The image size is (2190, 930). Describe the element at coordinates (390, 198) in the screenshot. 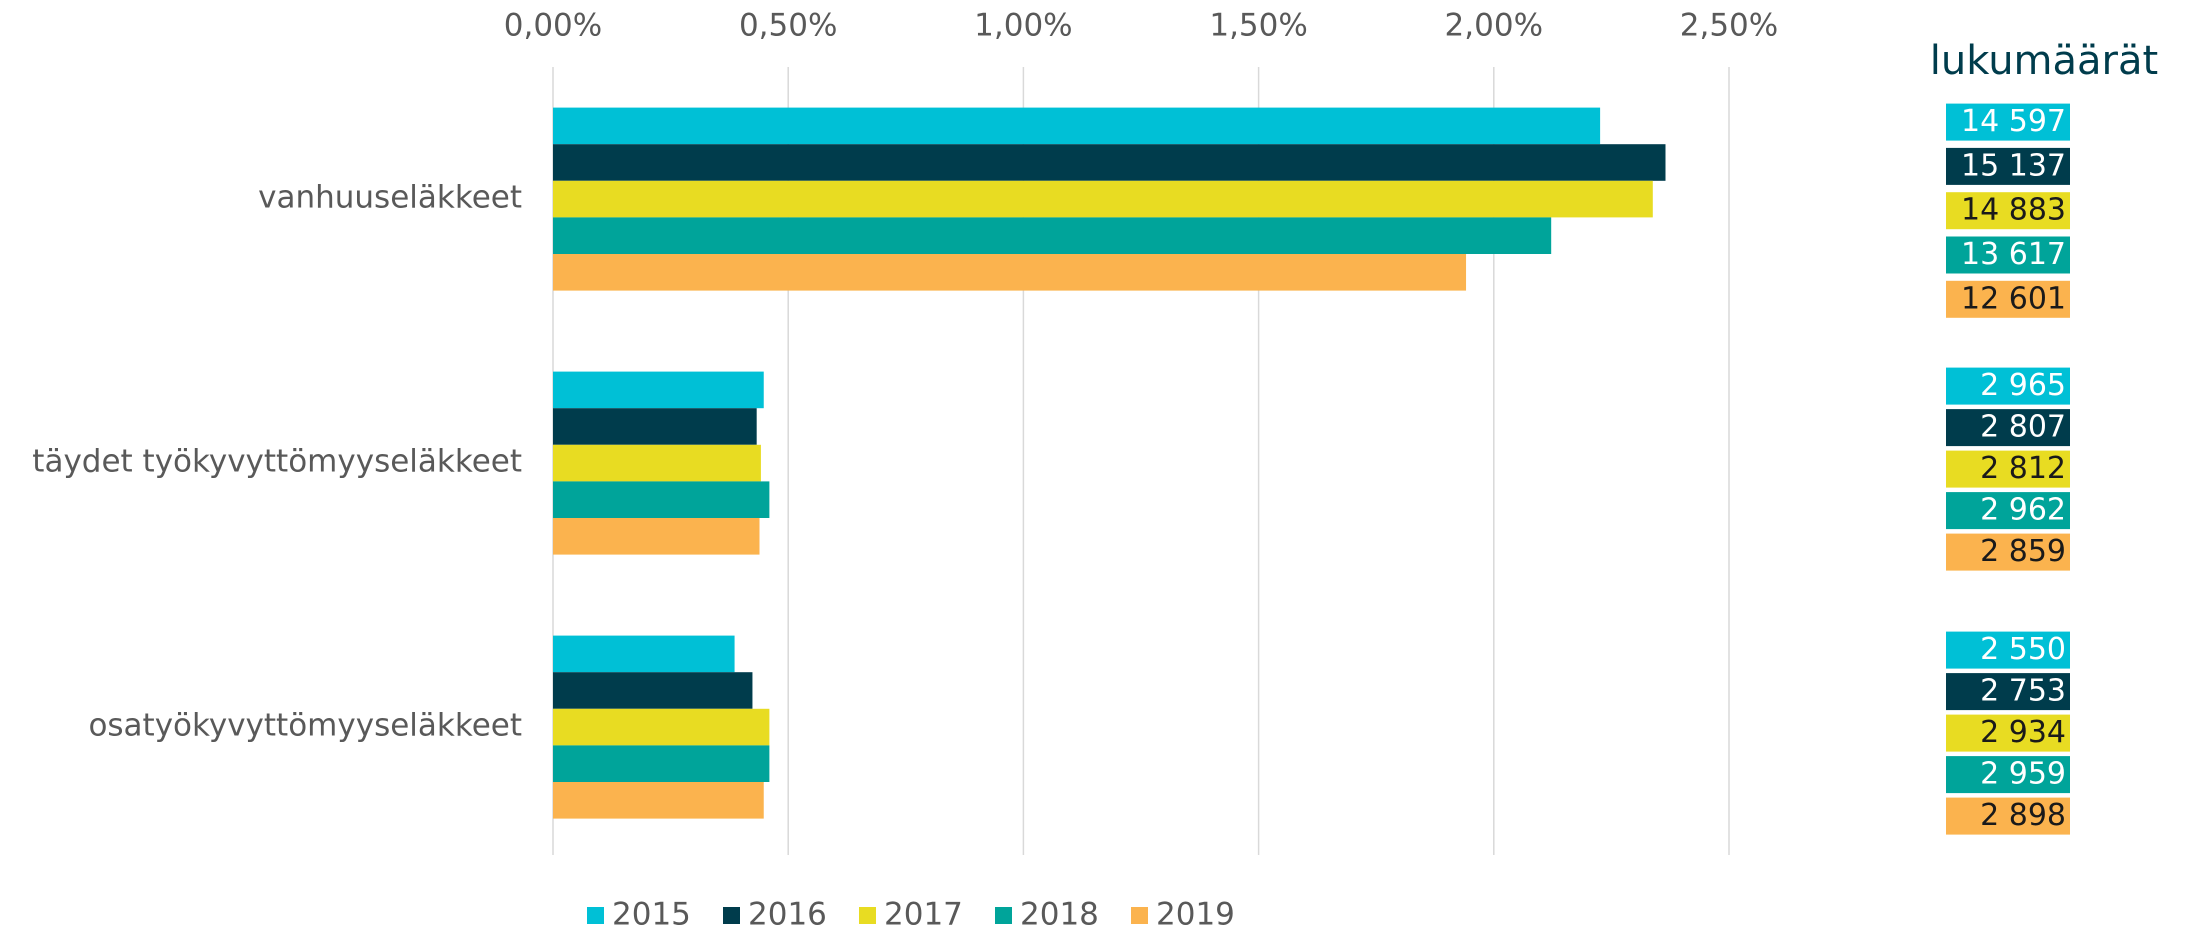

I see `category-label: vanhuuseläkkeet` at that location.